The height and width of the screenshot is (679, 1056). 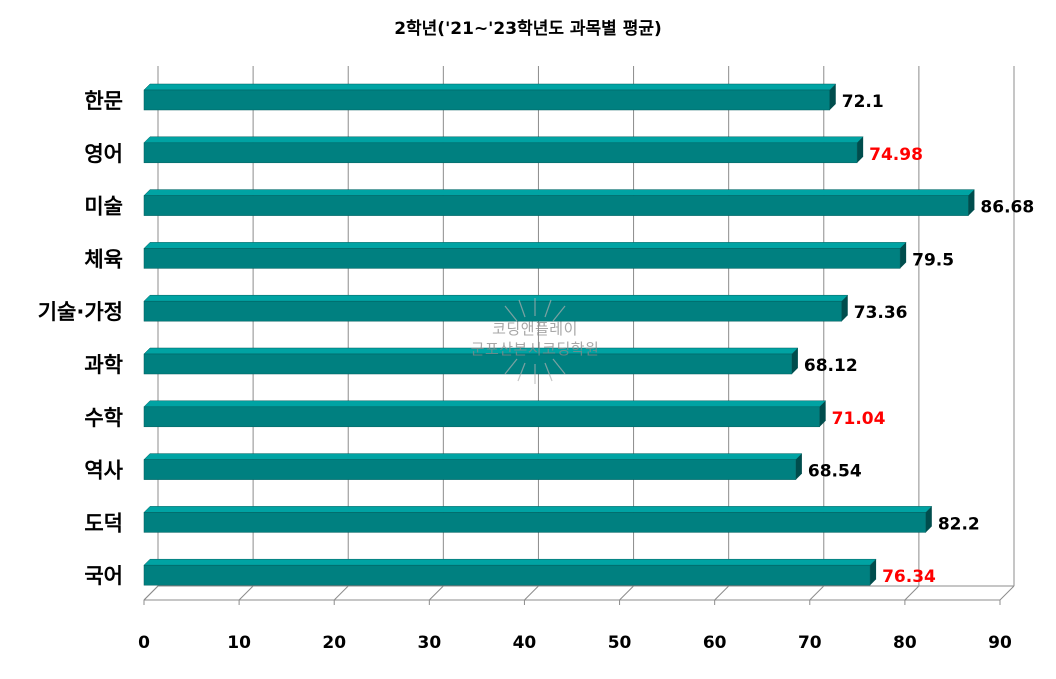 What do you see at coordinates (103, 418) in the screenshot?
I see `category-label: 수학` at bounding box center [103, 418].